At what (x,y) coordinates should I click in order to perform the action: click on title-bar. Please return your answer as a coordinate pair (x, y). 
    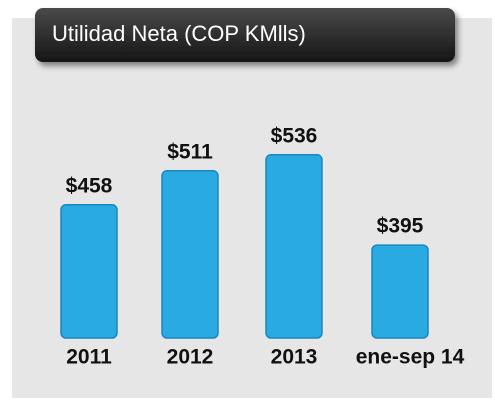
    Looking at the image, I should click on (245, 35).